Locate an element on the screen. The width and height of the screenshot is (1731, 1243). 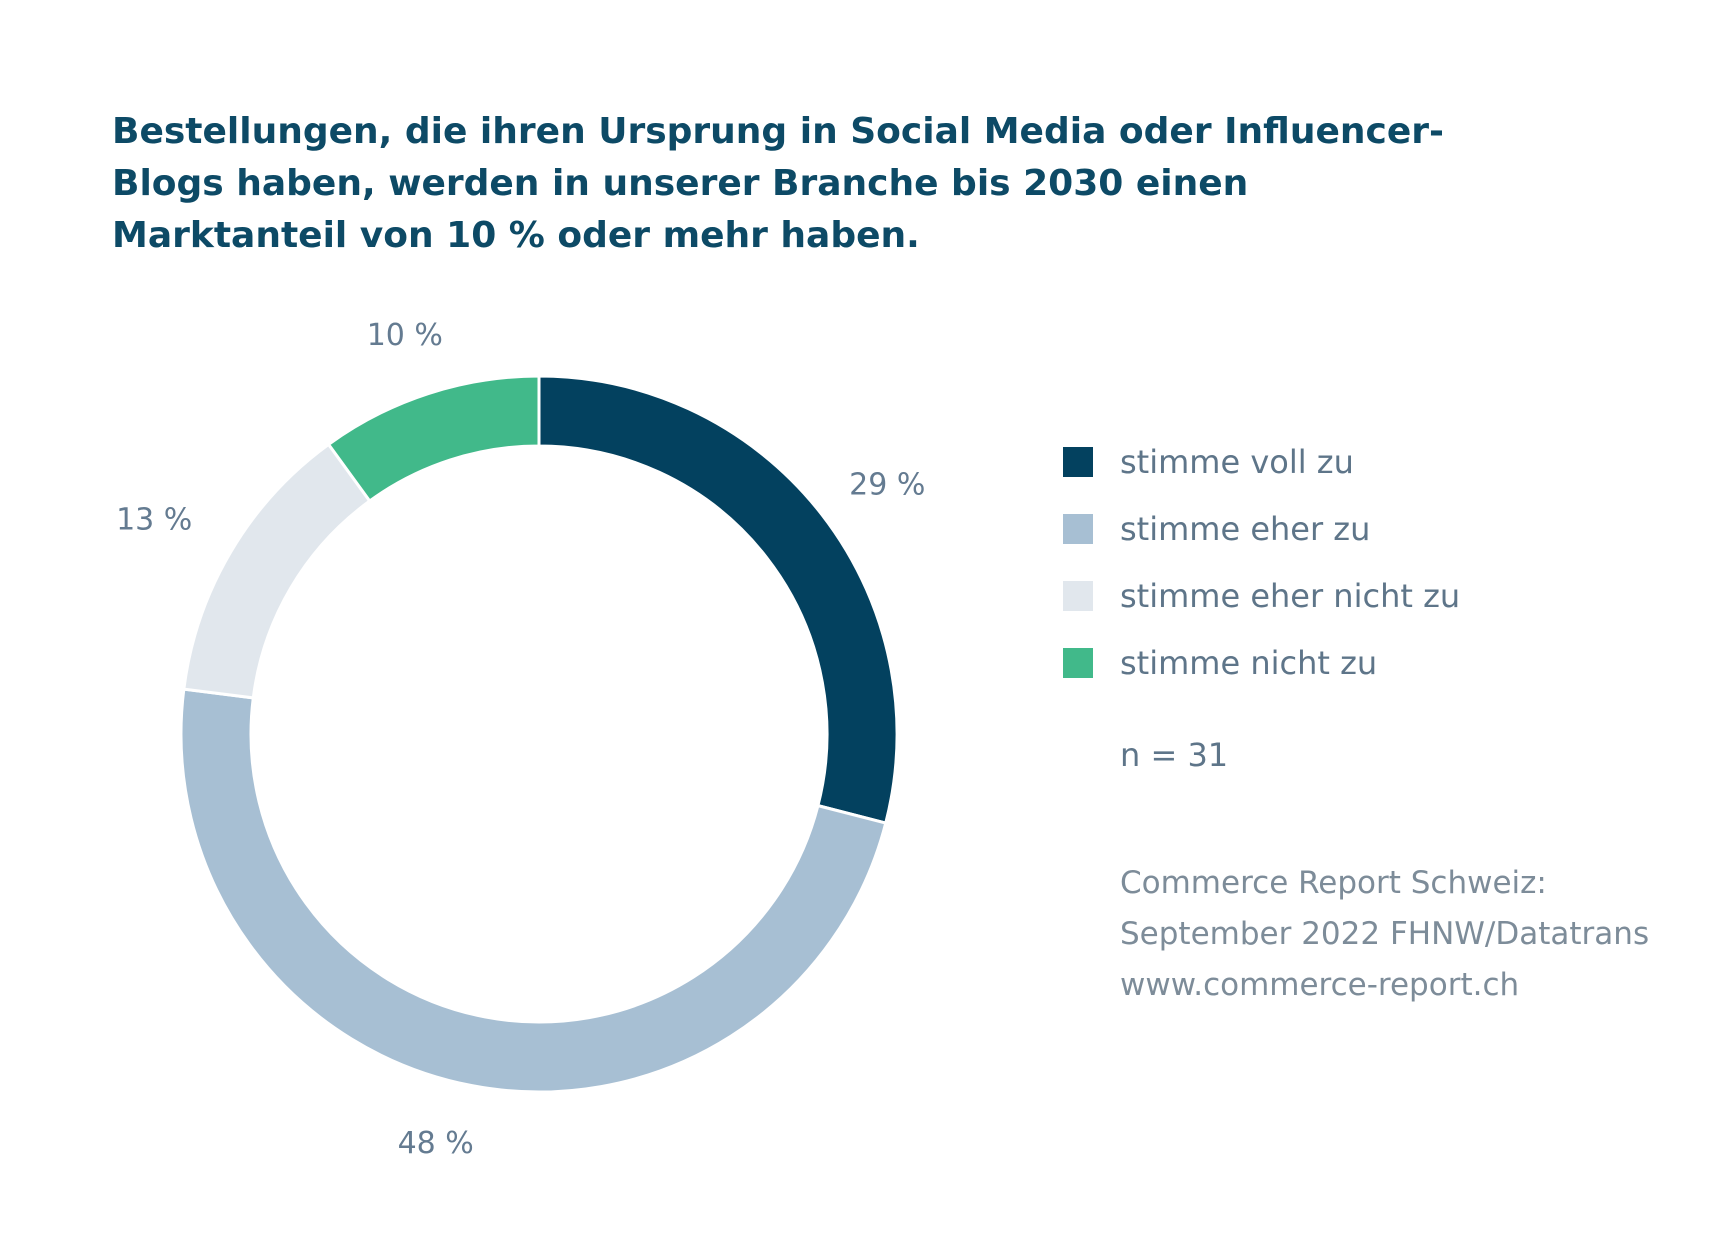
legend-item-stimme-eher-nicht-zu: stimme eher nicht zu is located at coordinates (1261, 595).